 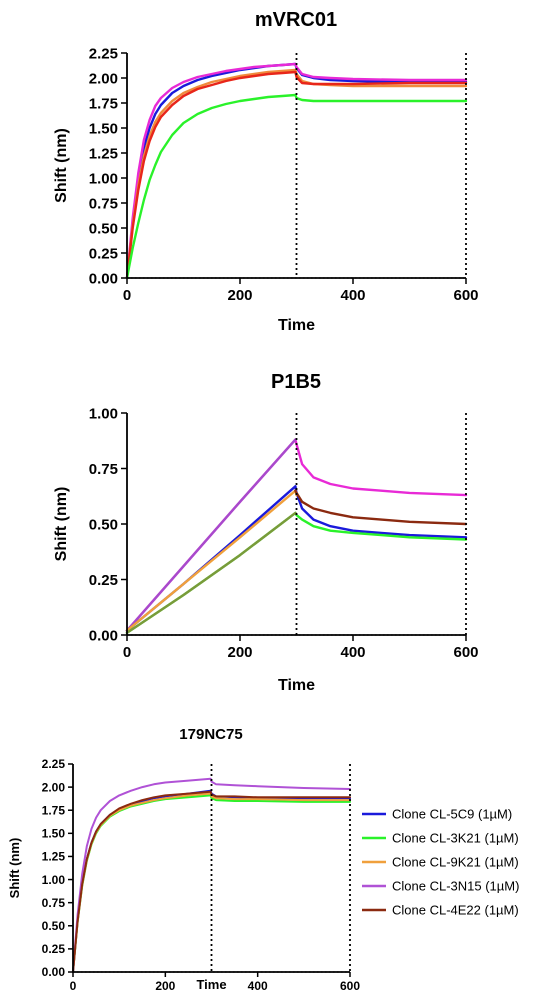 I want to click on chart-title: mVRC01, so click(x=296, y=20).